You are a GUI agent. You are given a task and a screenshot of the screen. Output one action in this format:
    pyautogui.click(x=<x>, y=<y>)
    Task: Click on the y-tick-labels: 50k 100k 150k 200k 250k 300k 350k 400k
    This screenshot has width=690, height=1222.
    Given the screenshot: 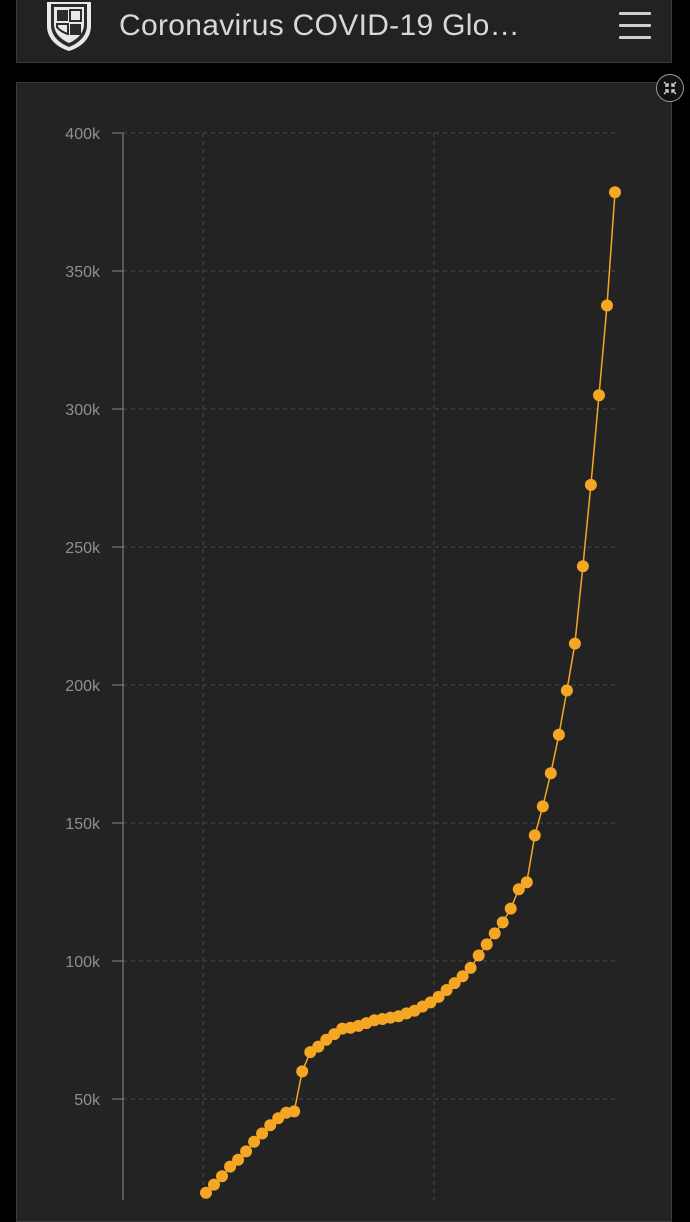 What is the action you would take?
    pyautogui.click(x=83, y=617)
    